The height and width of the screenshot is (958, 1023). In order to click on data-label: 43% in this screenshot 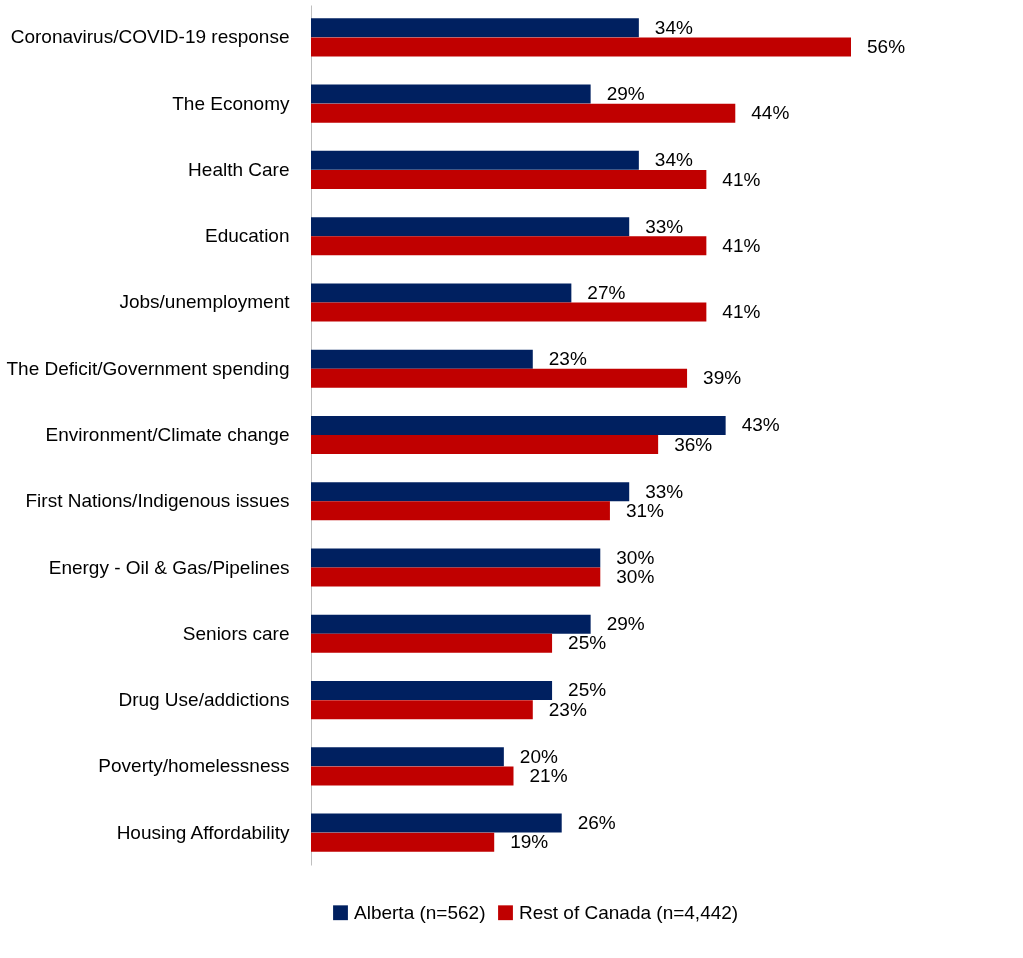, I will do `click(760, 425)`.